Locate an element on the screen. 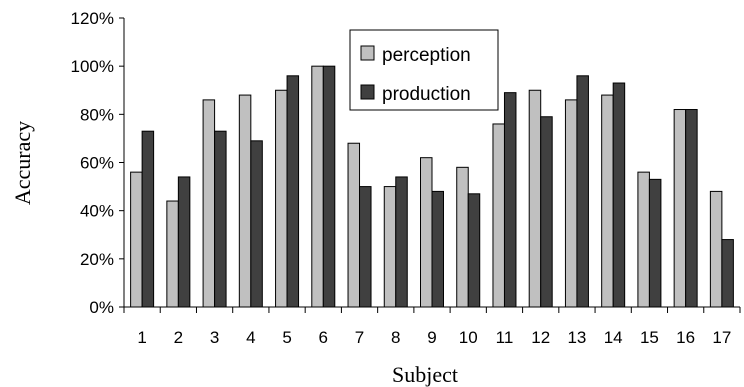 The height and width of the screenshot is (387, 744). x-tick-label: 9 is located at coordinates (431, 337).